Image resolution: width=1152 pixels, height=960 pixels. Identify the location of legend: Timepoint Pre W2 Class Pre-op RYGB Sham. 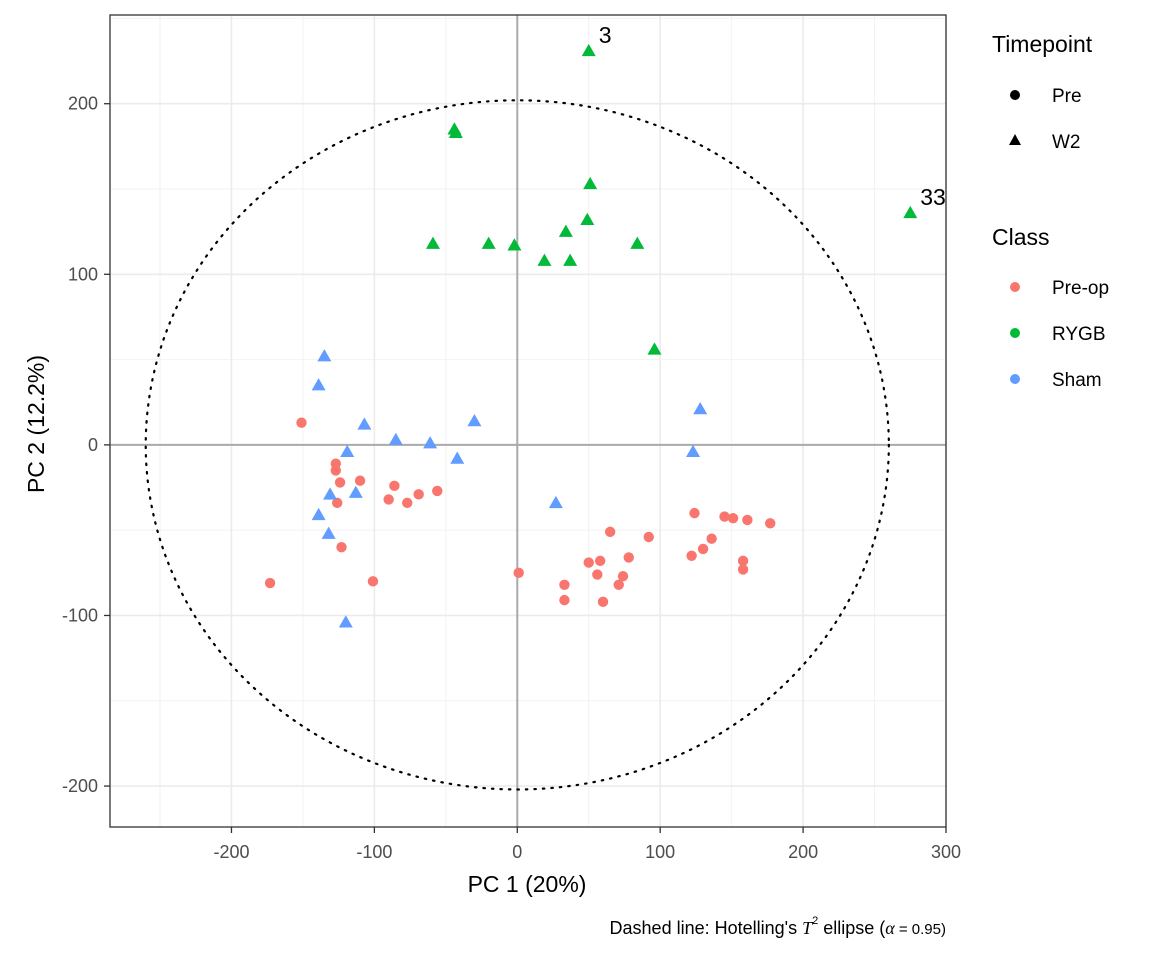
(1050, 211).